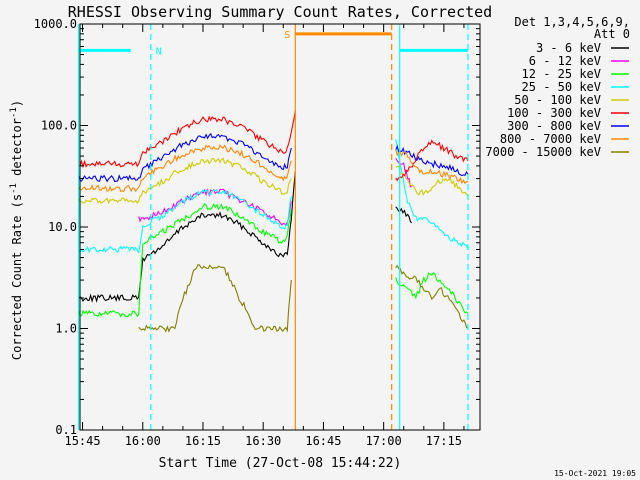 The image size is (640, 480). Describe the element at coordinates (384, 441) in the screenshot. I see `x-tick-label: 17:00` at that location.